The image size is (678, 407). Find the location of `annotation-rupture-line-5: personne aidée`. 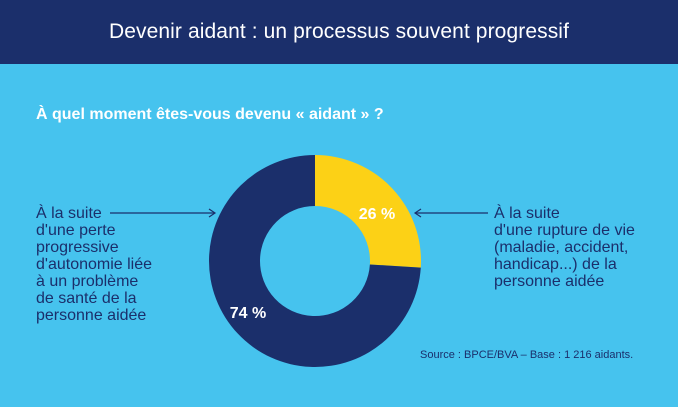

annotation-rupture-line-5: personne aidée is located at coordinates (549, 281).